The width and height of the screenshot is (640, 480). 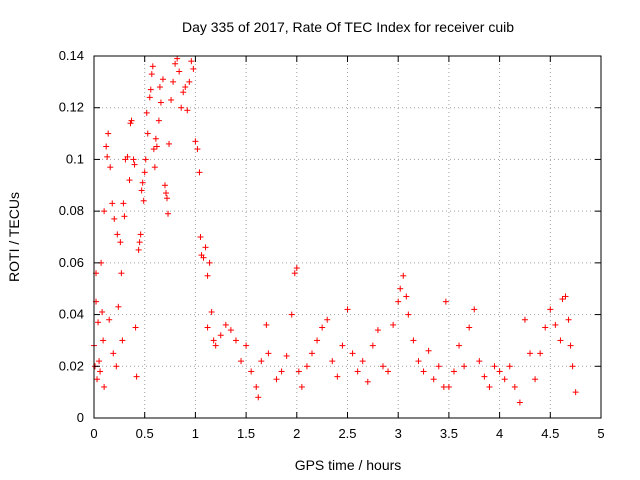 What do you see at coordinates (80, 417) in the screenshot?
I see `y-tick-label: 0` at bounding box center [80, 417].